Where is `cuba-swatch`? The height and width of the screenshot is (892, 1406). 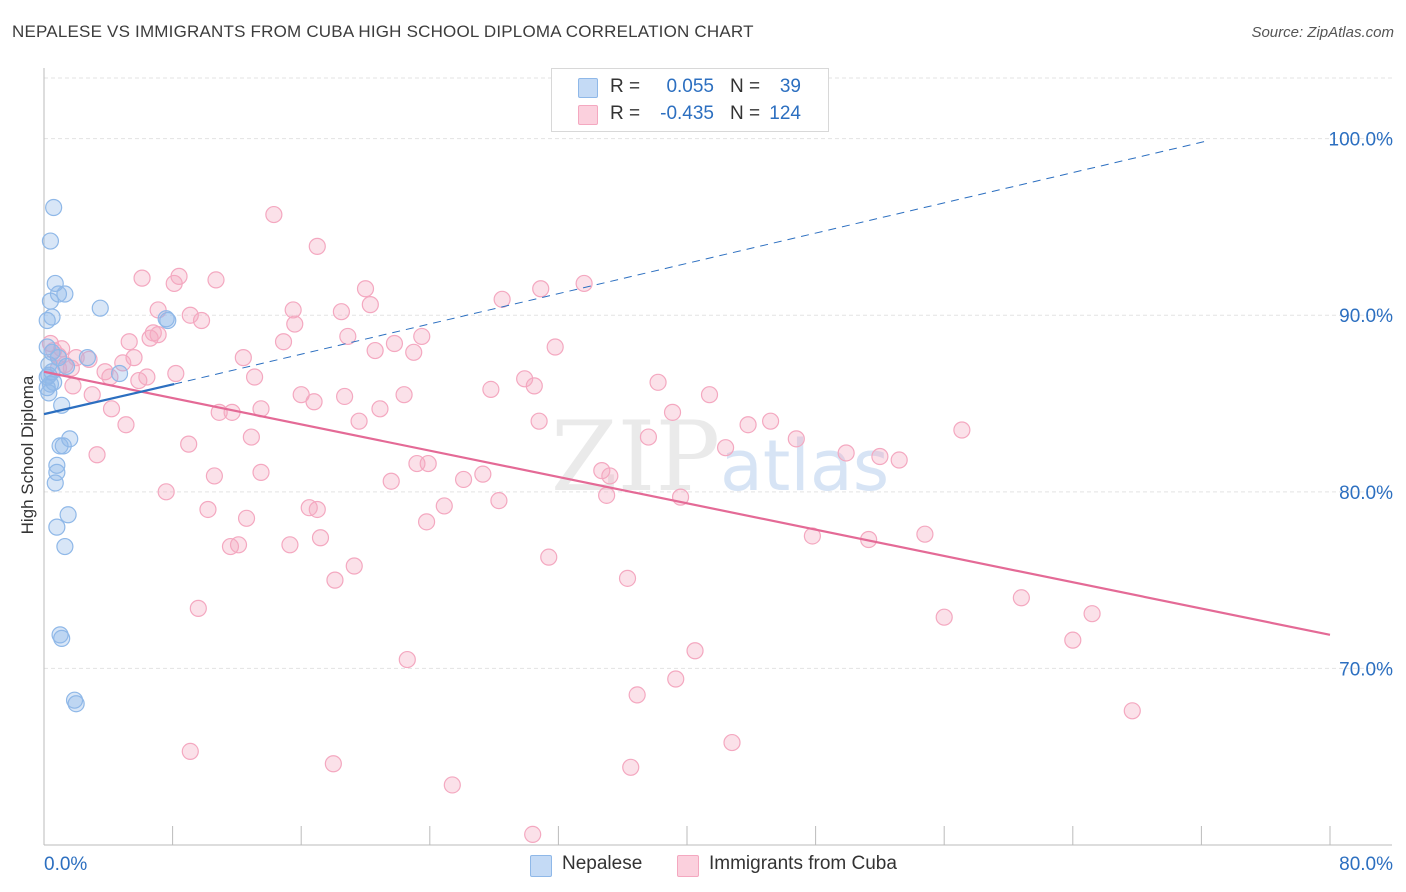
cuba-swatch is located at coordinates (588, 115).